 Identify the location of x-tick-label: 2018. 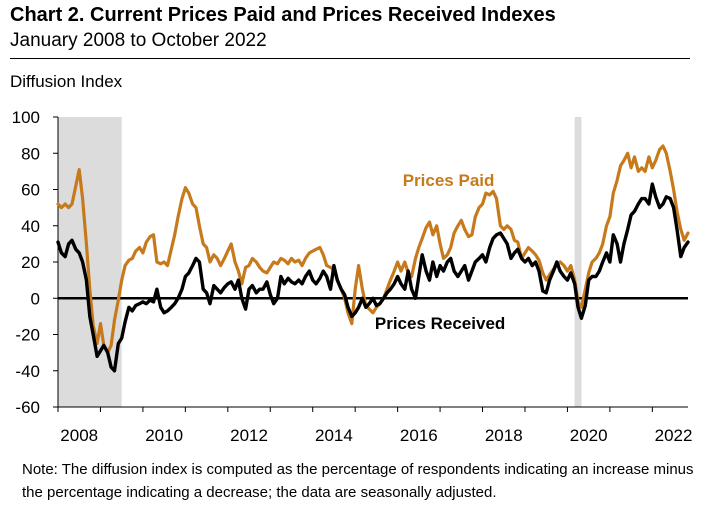
(504, 435).